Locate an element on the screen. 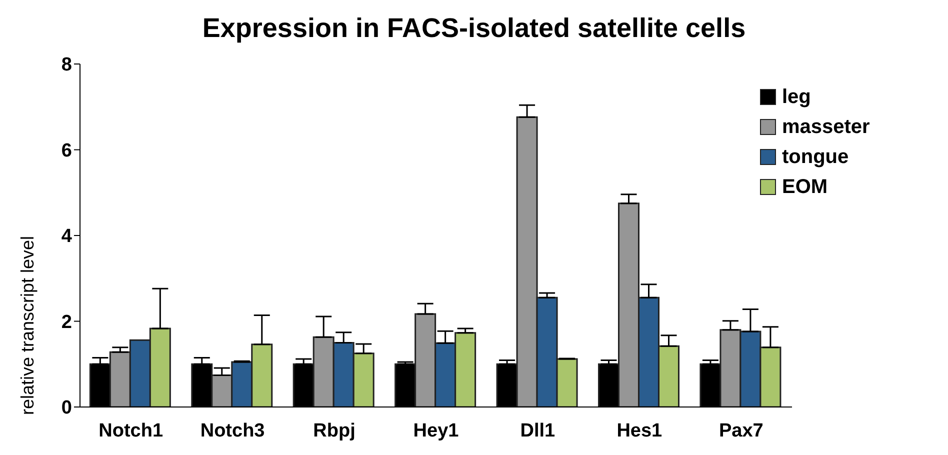  y-tick-label: 6 is located at coordinates (66, 151).